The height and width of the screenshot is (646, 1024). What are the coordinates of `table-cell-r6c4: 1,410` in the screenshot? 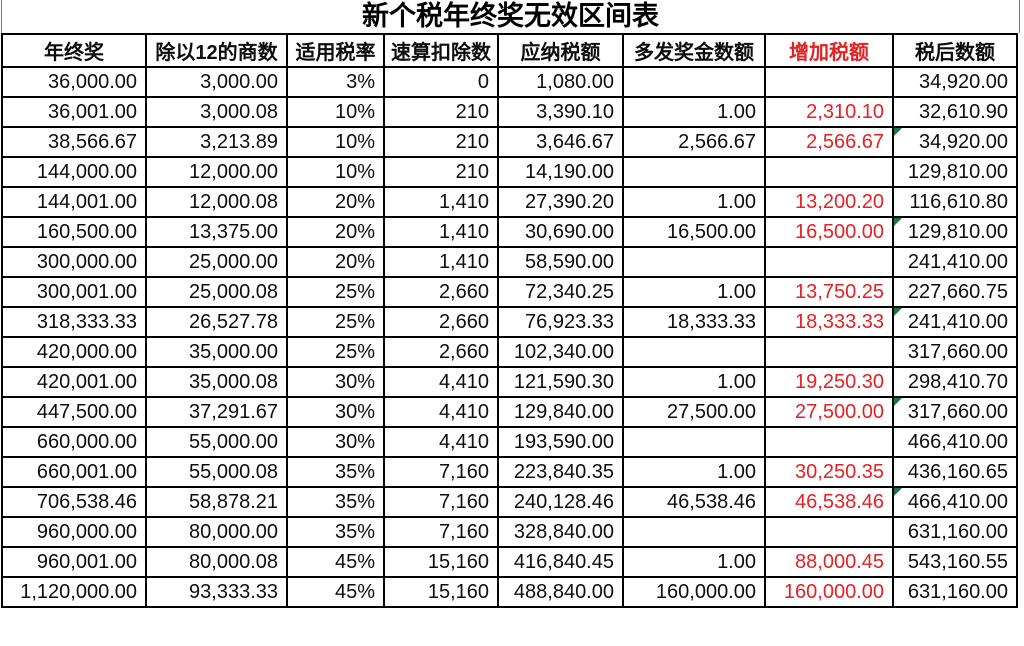 It's located at (441, 232).